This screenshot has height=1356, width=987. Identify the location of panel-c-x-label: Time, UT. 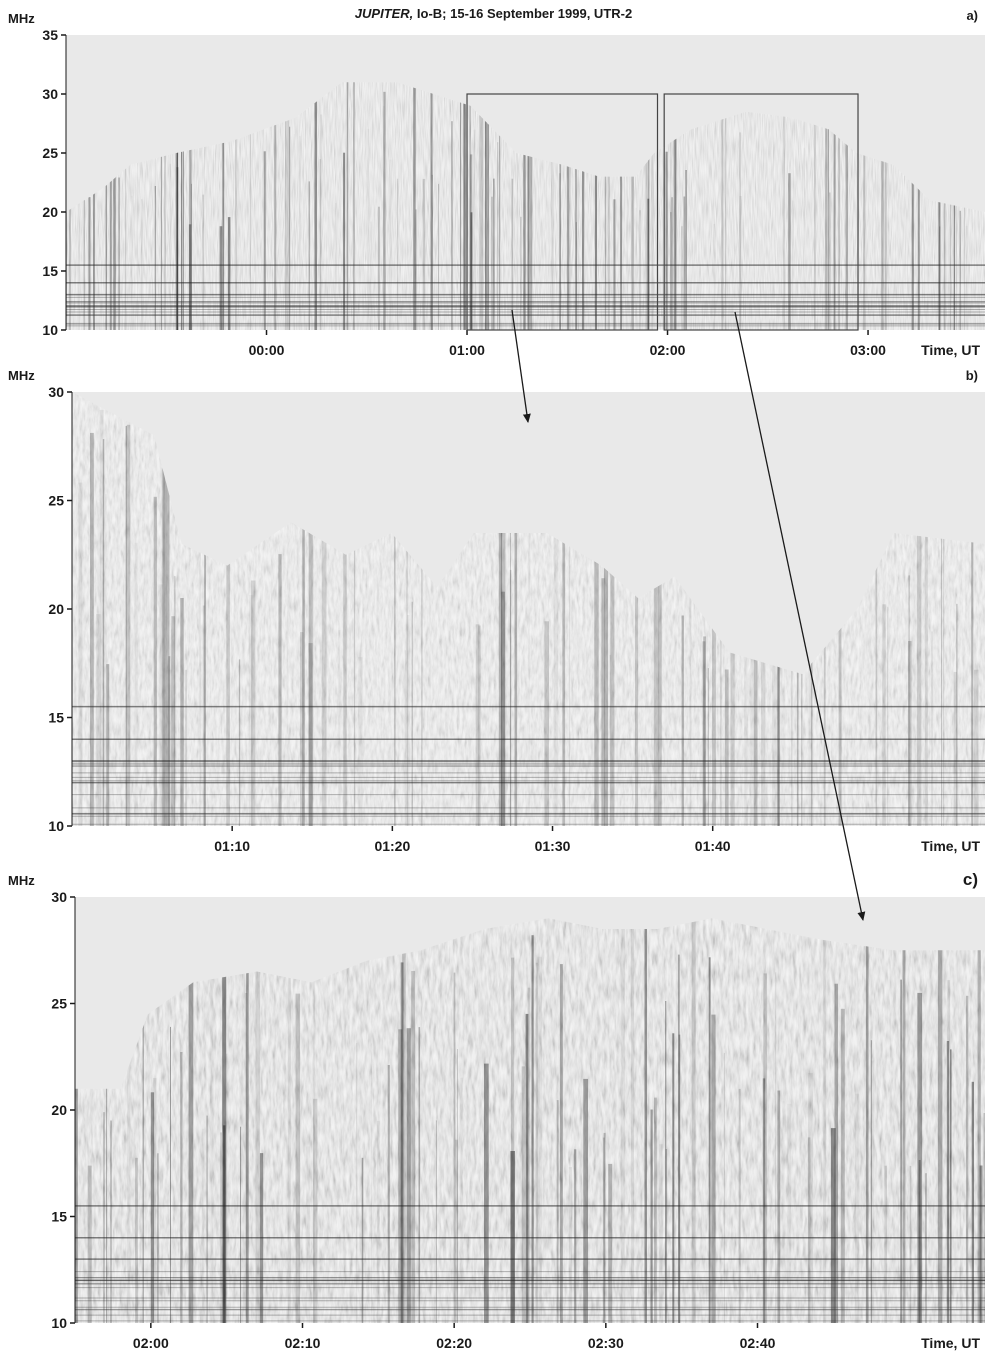
(950, 1343).